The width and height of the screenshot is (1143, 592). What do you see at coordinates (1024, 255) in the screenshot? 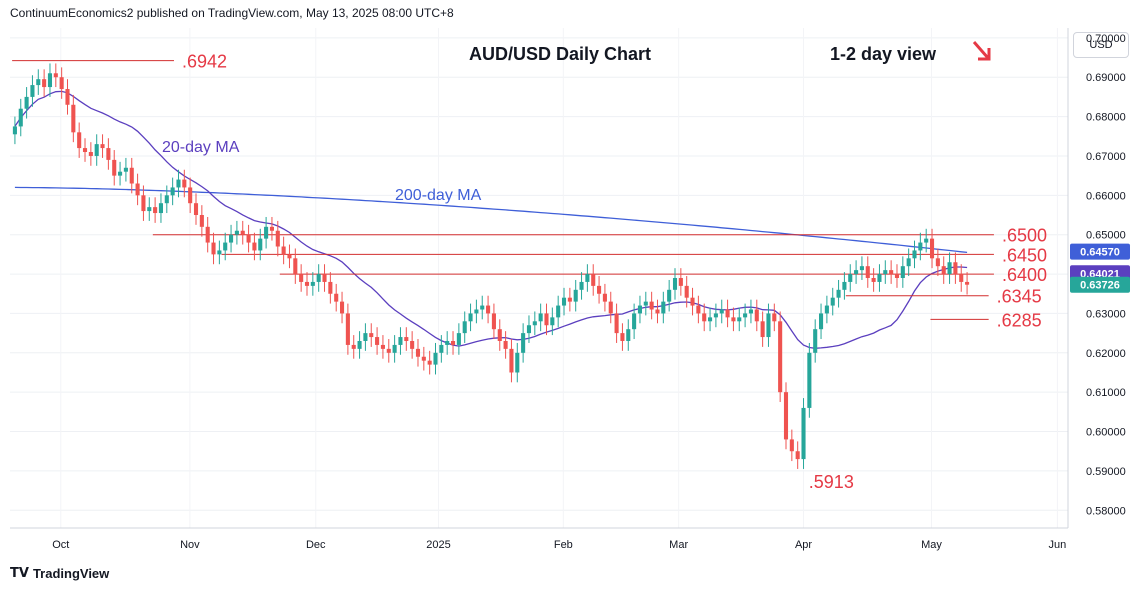
I see `level-label: .6450` at bounding box center [1024, 255].